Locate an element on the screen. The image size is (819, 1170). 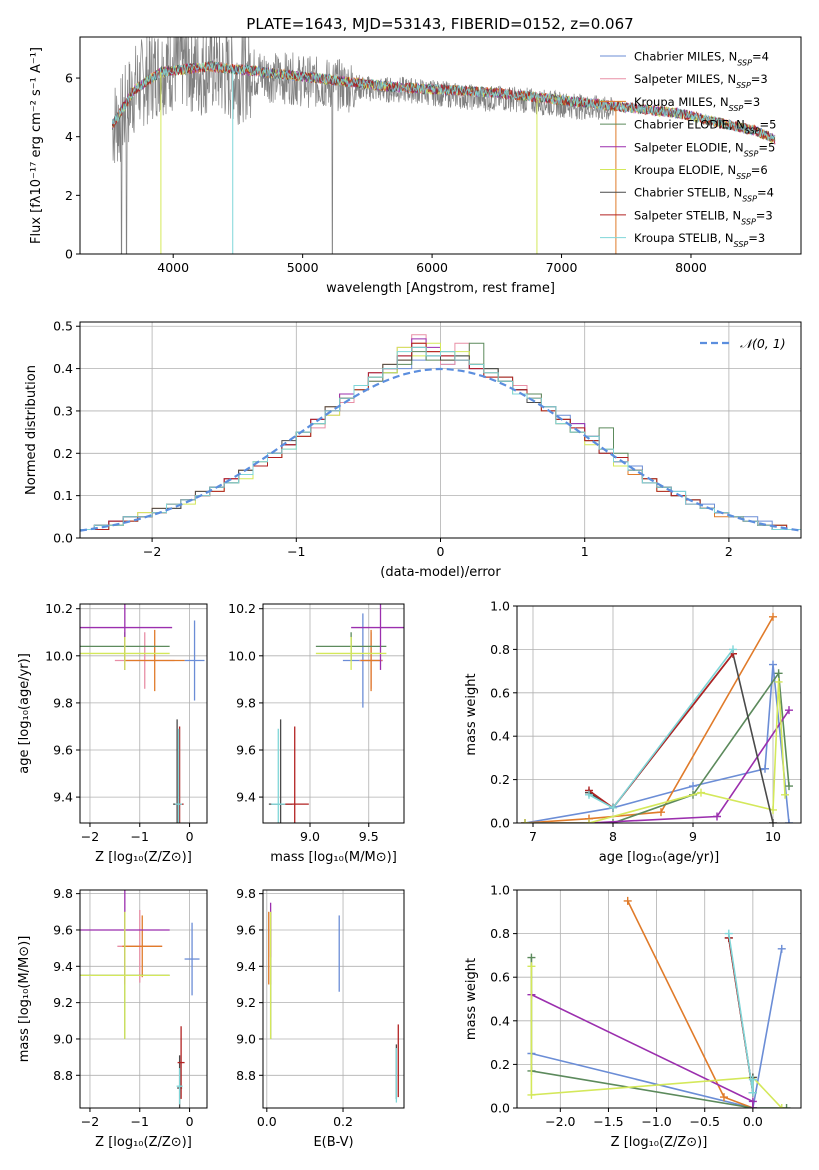
legend-label: Chabrier ELODIE, N is located at coordinates (689, 125).